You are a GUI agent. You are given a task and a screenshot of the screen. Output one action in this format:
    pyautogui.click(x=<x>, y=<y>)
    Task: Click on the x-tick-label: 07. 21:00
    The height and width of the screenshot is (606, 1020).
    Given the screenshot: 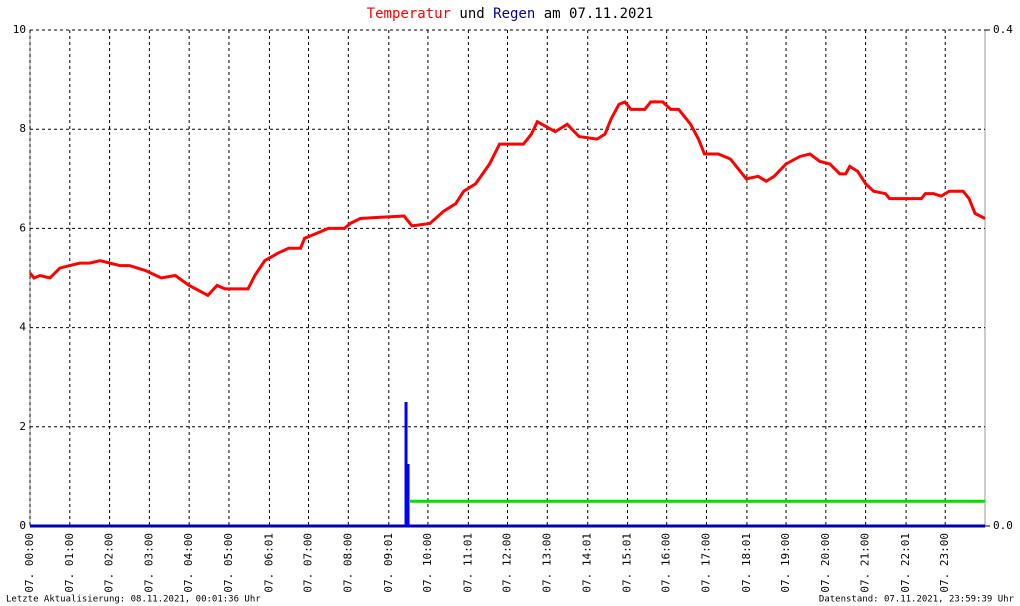 What is the action you would take?
    pyautogui.click(x=865, y=563)
    